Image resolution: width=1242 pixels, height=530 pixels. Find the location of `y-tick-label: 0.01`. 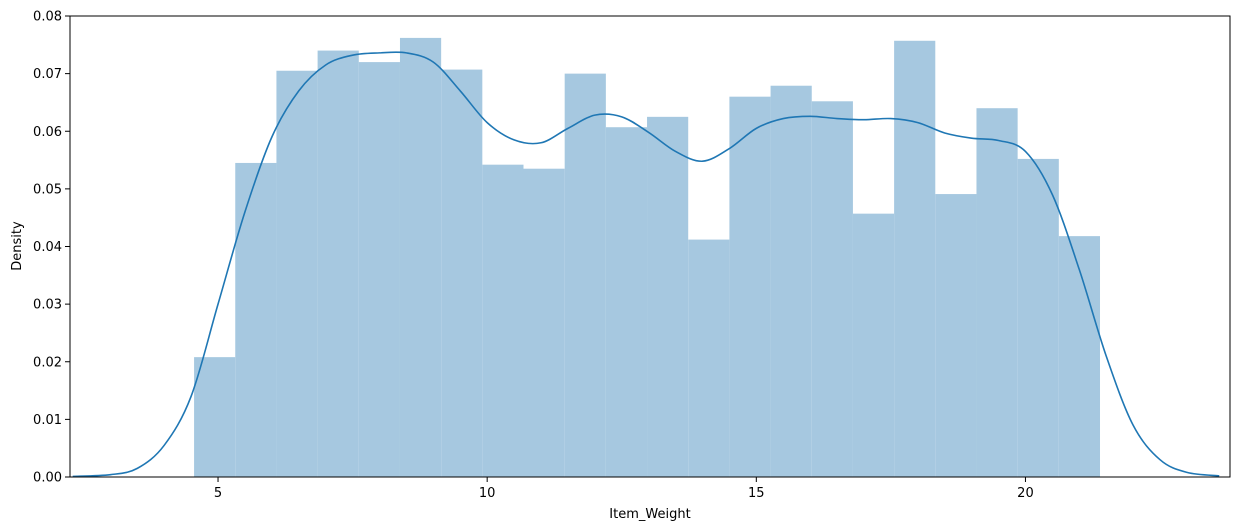

y-tick-label: 0.01 is located at coordinates (47, 420).